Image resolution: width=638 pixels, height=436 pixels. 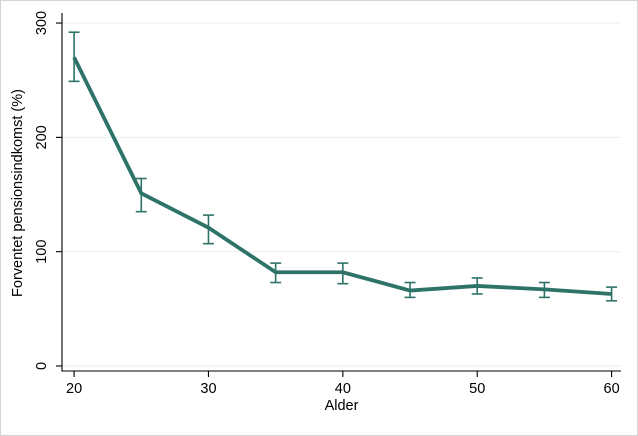 I want to click on x-axis-tick-label: 60, so click(x=612, y=389).